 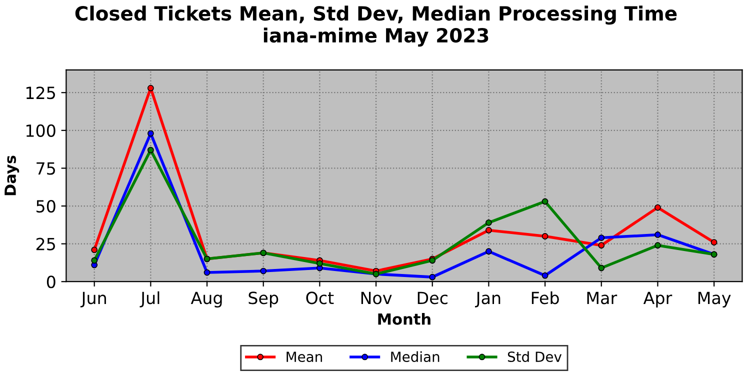 What do you see at coordinates (487, 300) in the screenshot?
I see `x-tick-label: Jan` at bounding box center [487, 300].